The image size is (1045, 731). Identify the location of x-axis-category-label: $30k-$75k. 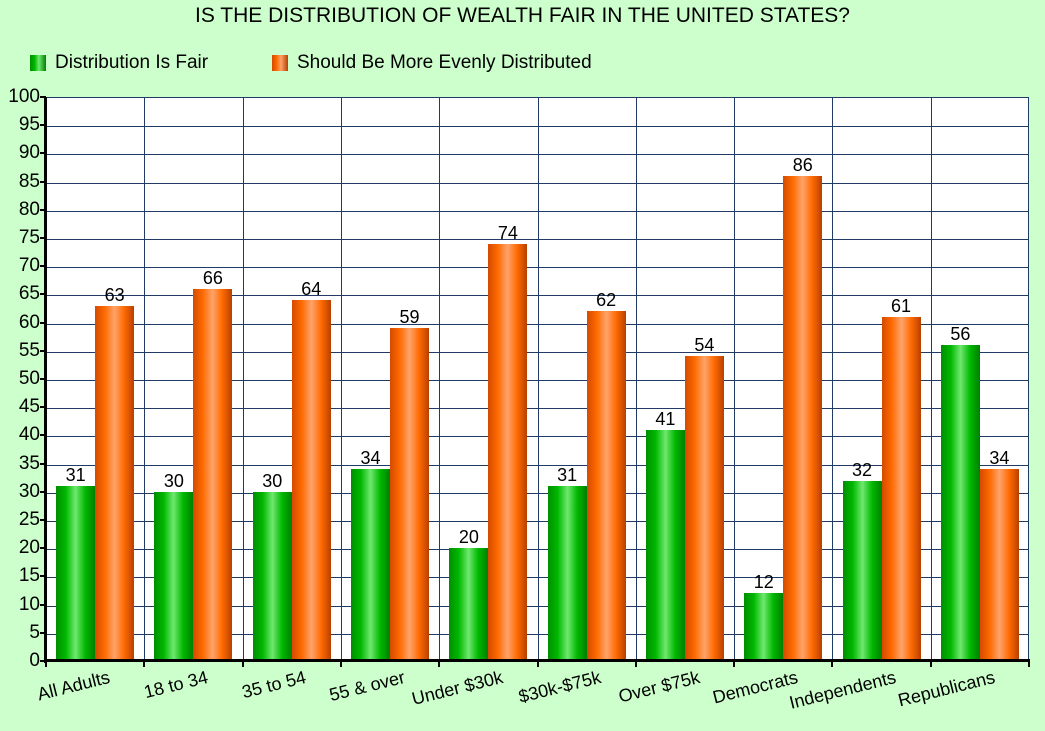
(560, 687).